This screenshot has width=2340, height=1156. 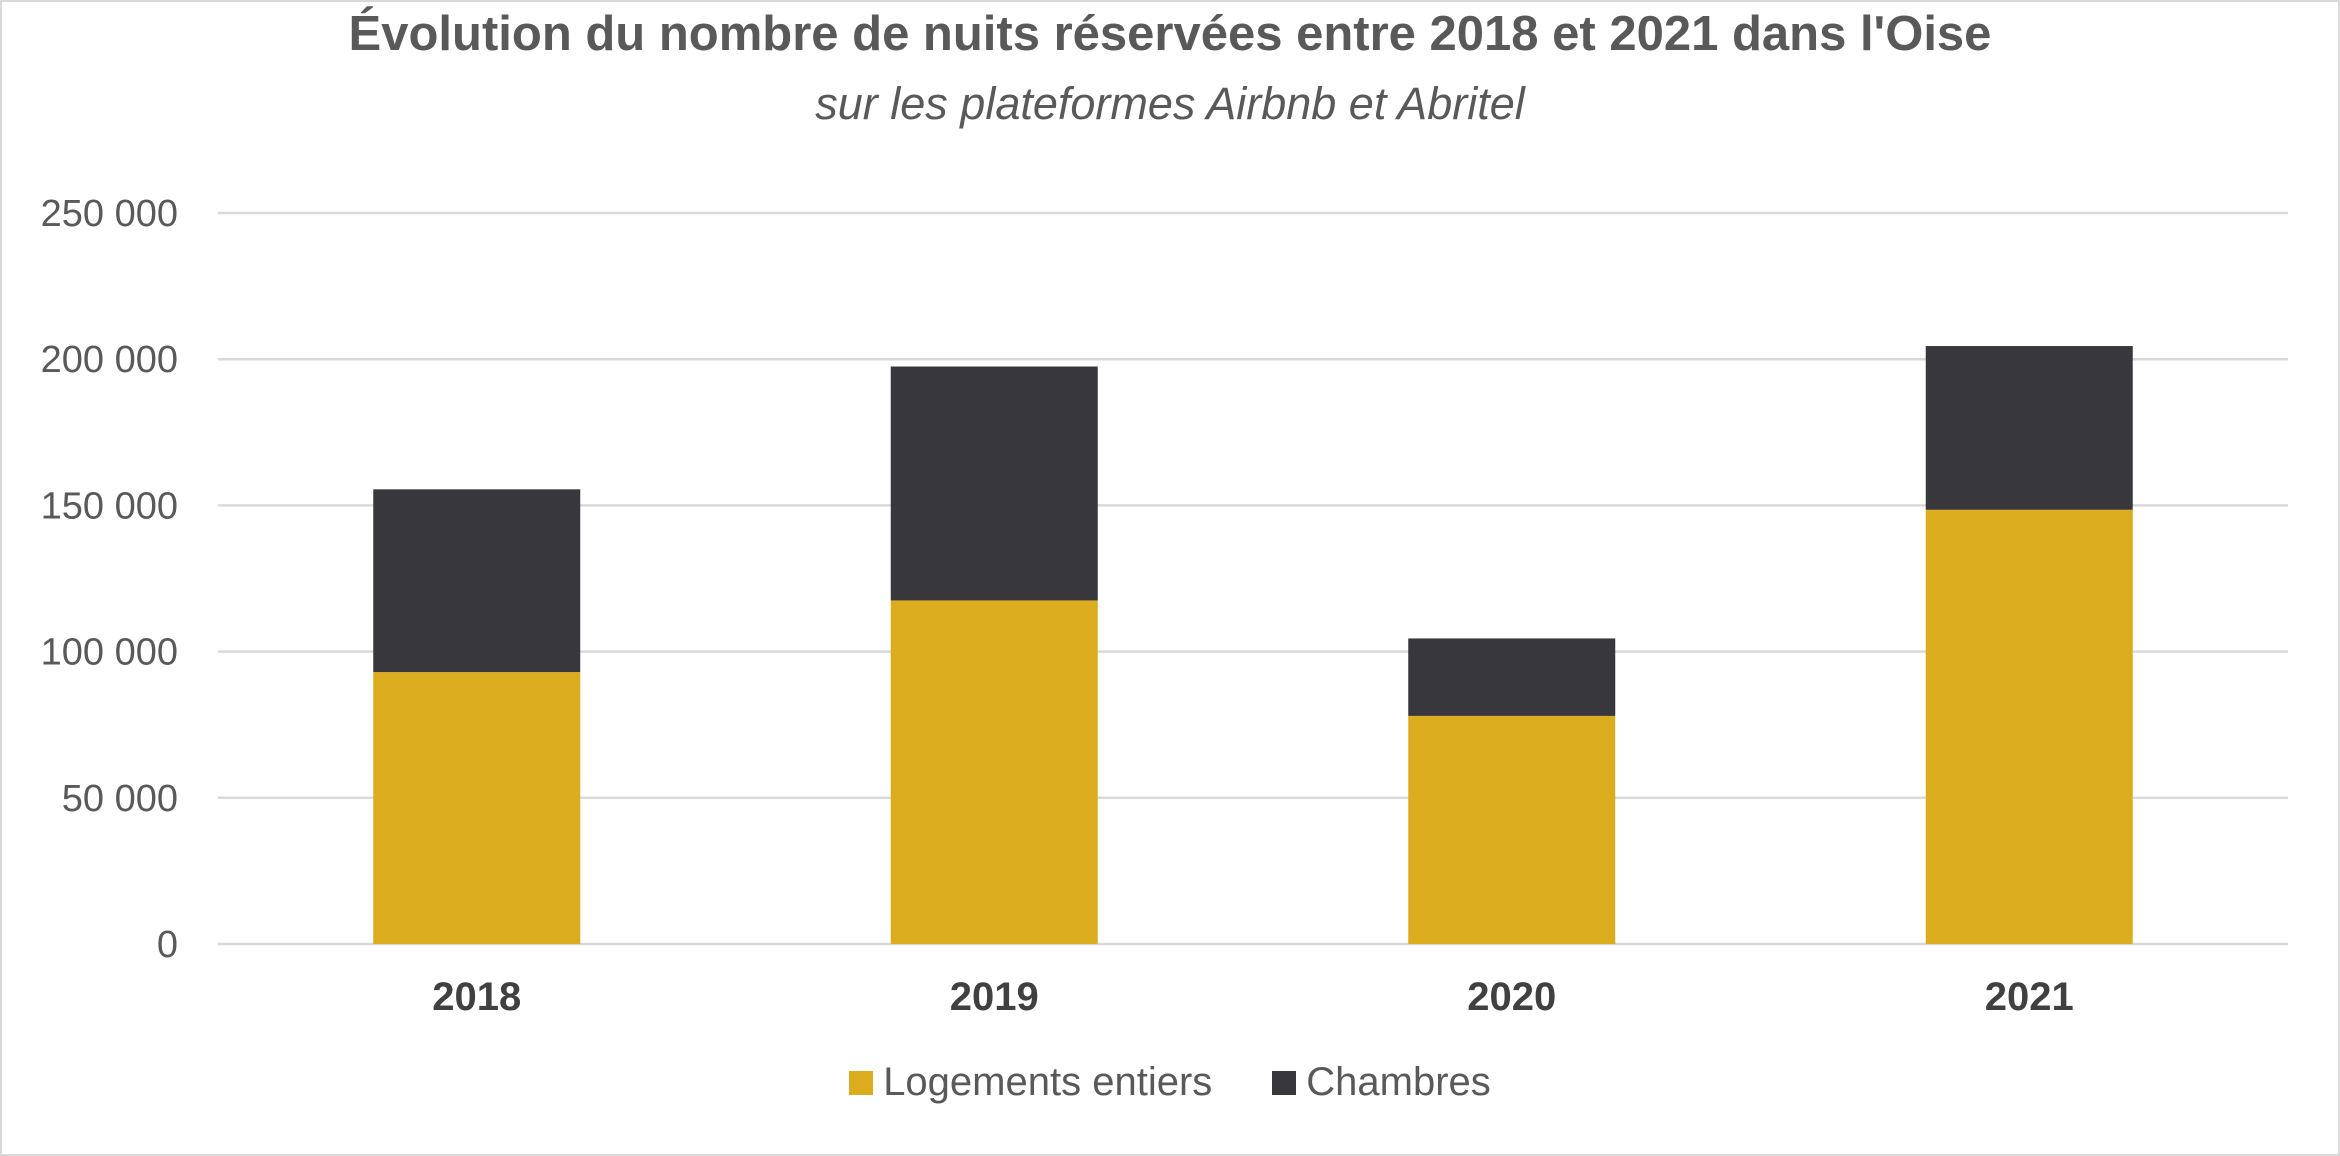 I want to click on chart-subtitle: sur les plateformes Airbnb et Abritel, so click(x=1170, y=103).